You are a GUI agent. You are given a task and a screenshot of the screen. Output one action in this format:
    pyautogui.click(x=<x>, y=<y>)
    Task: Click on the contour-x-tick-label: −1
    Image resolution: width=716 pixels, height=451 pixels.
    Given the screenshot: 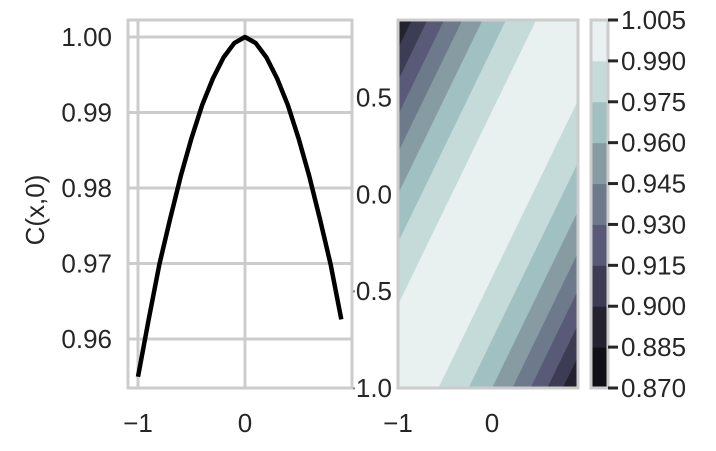 What is the action you would take?
    pyautogui.click(x=398, y=423)
    